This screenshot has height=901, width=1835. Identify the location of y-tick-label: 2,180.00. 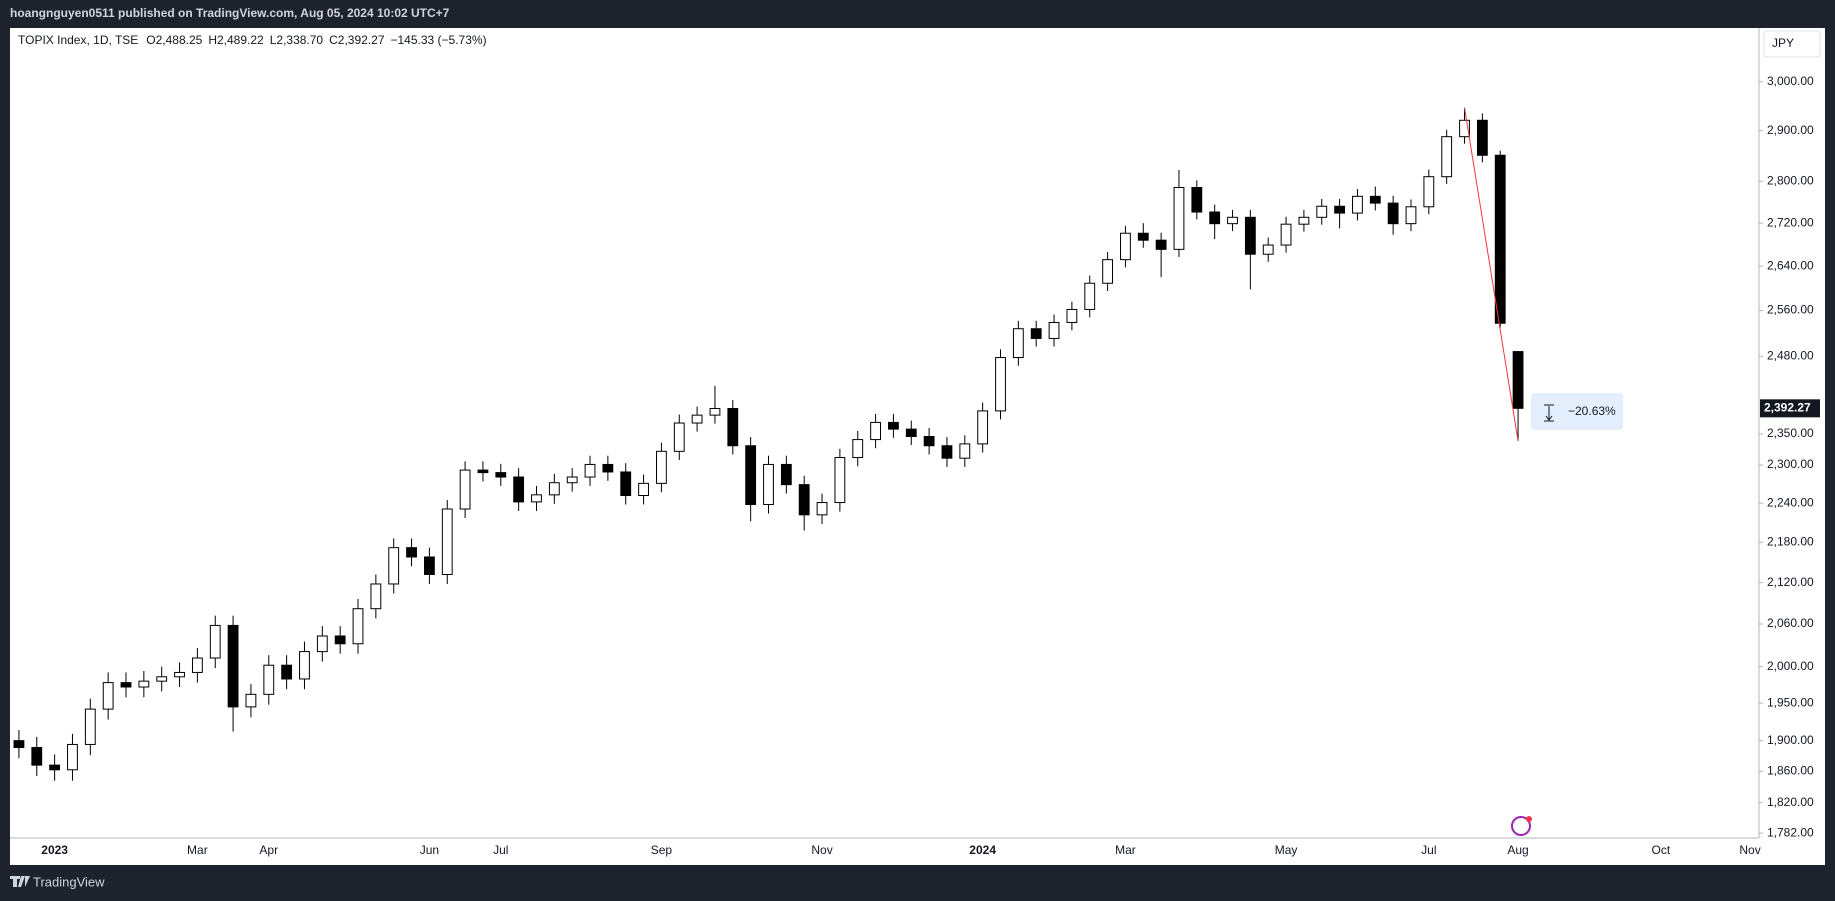
(1790, 542).